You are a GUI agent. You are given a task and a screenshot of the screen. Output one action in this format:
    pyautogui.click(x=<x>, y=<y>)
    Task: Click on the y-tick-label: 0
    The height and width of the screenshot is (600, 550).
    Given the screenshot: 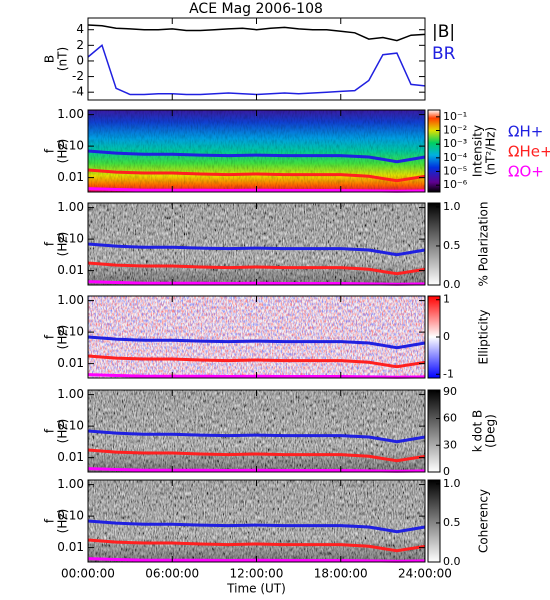 What is the action you would take?
    pyautogui.click(x=80, y=60)
    